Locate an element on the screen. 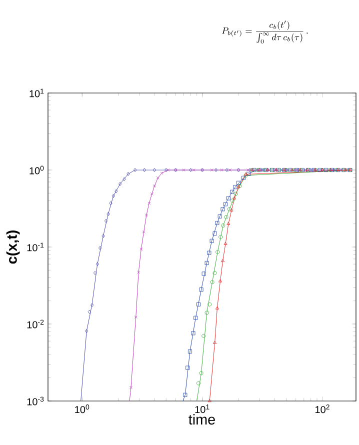 Image resolution: width=359 pixels, height=445 pixels. chart-title: $P_{b(t')} = \frac{c_b(t')}{\int_0^\infty d\tau\, c_b(\tau)}\,.$ is located at coordinates (265, 32).